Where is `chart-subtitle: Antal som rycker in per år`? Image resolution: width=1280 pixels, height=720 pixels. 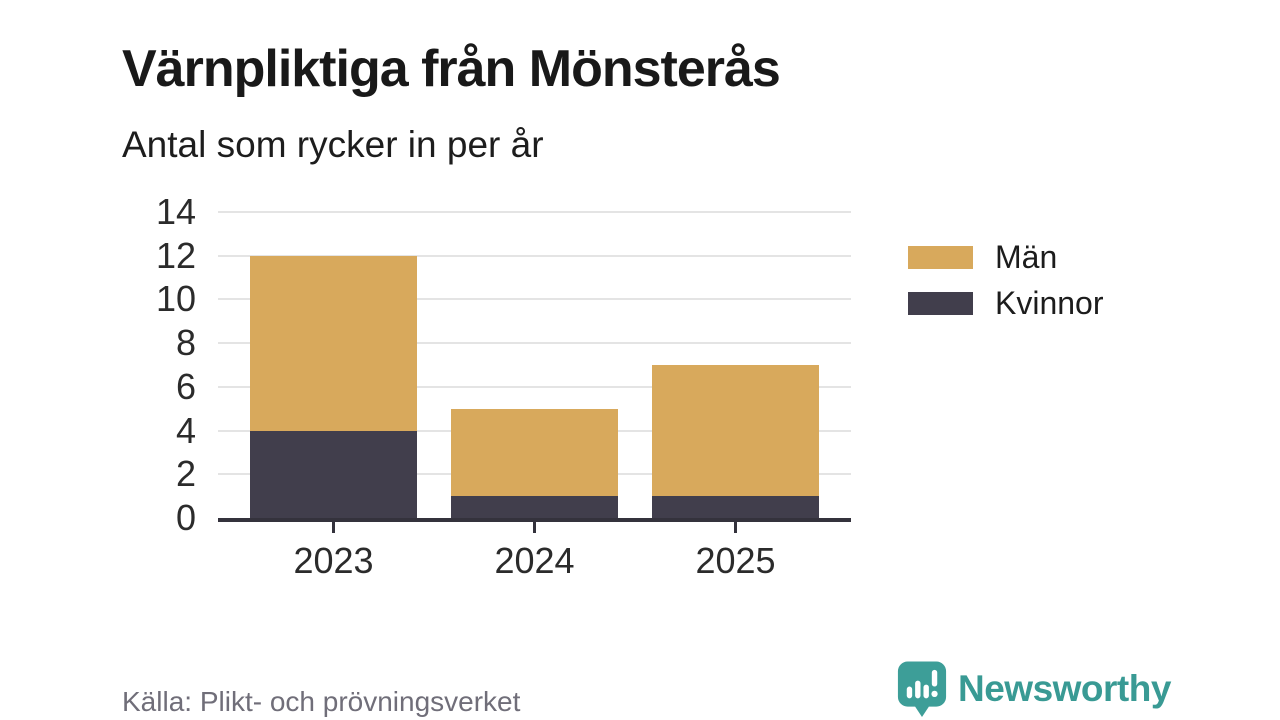 chart-subtitle: Antal som rycker in per år is located at coordinates (333, 144).